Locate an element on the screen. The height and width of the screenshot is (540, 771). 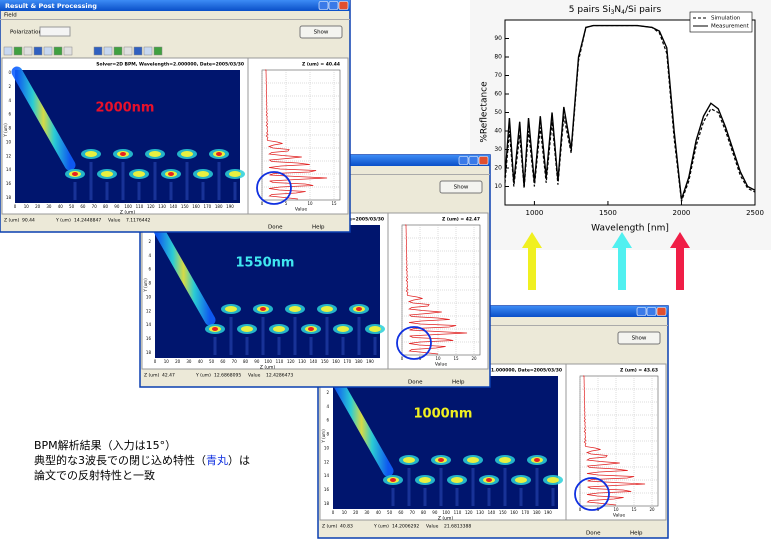
arrow-red is located at coordinates (680, 261).